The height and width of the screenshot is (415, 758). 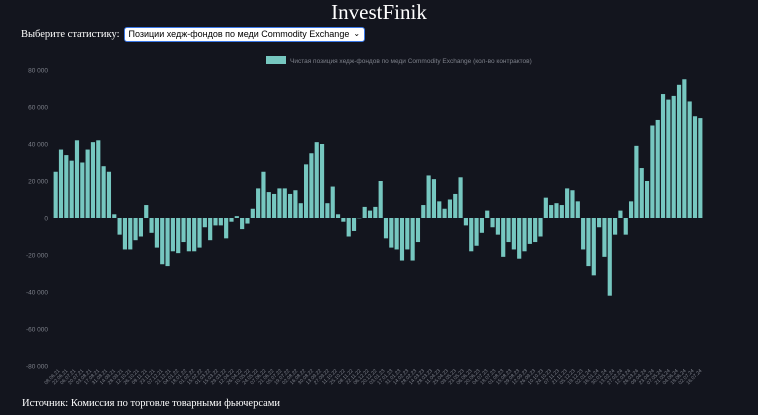 I want to click on site-title: InvestFinik, so click(x=379, y=12).